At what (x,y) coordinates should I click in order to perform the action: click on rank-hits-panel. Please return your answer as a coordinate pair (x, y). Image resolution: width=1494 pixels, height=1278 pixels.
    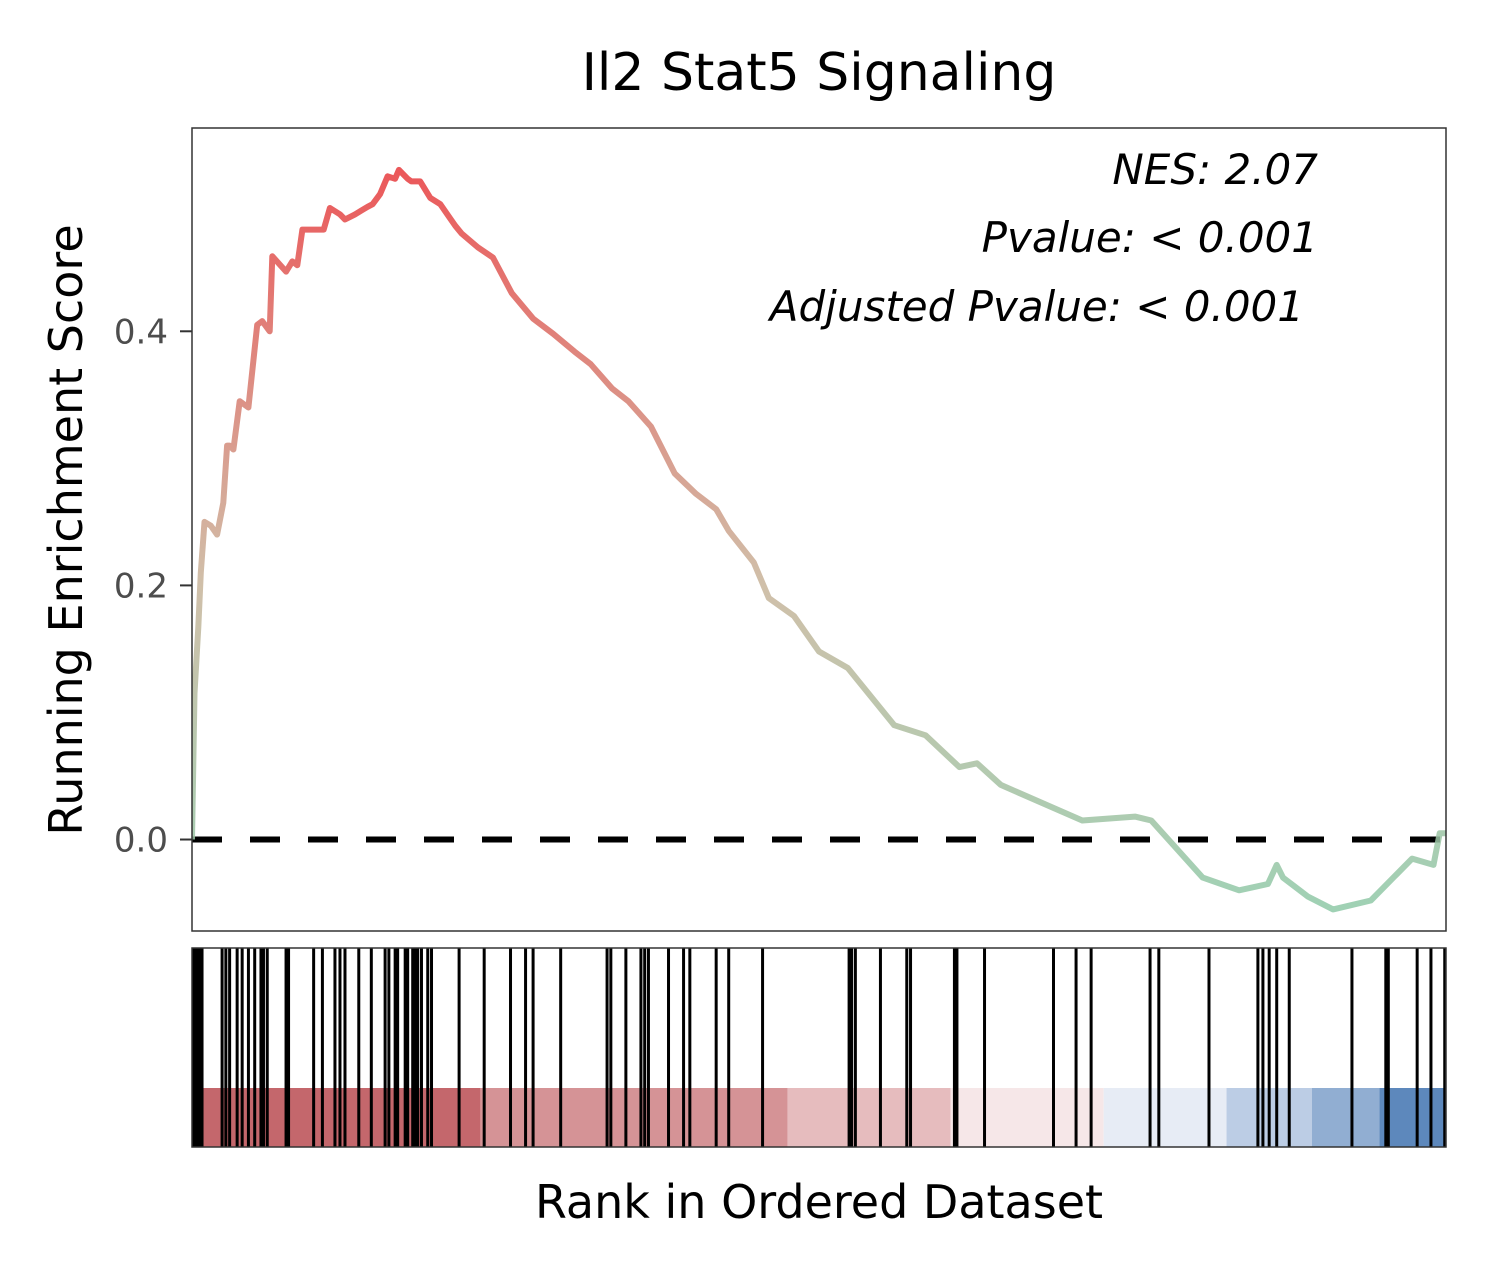
    Looking at the image, I should click on (819, 1047).